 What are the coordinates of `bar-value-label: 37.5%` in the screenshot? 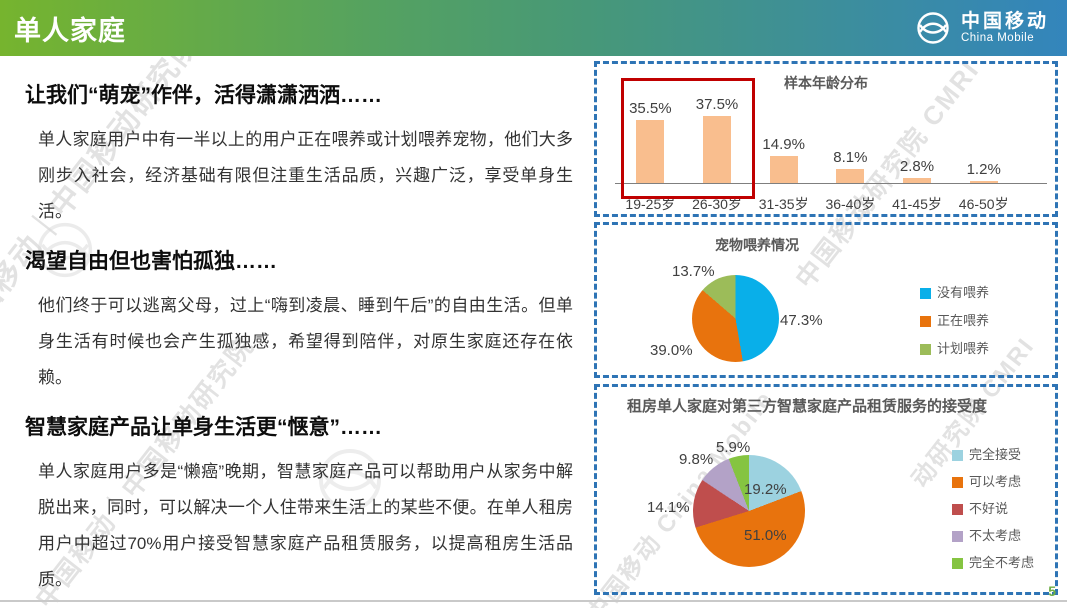 It's located at (717, 104).